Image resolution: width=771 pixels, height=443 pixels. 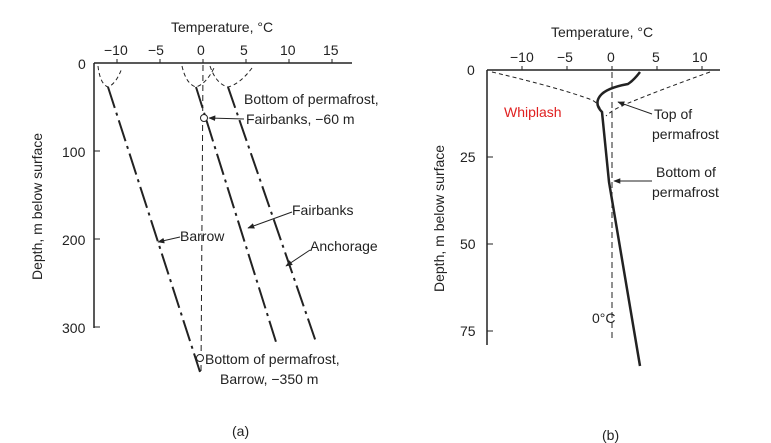 I want to click on panel-b-label-bottom-permafrost: Bottom of, so click(x=686, y=172).